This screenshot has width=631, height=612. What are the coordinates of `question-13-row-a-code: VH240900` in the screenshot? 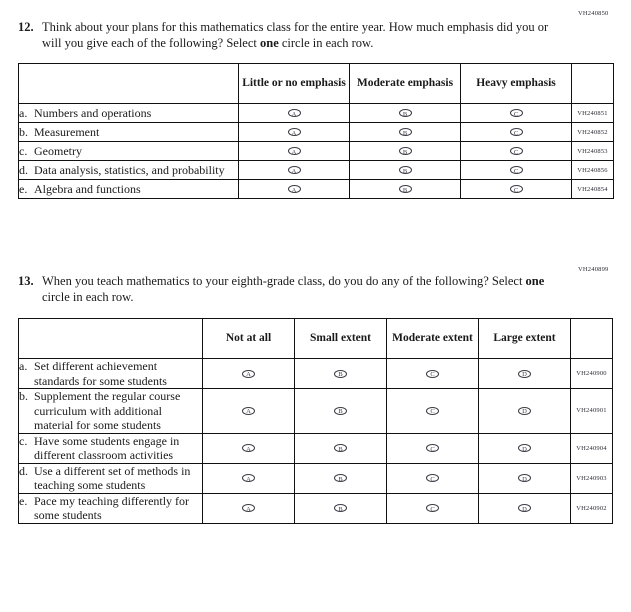 It's located at (591, 373).